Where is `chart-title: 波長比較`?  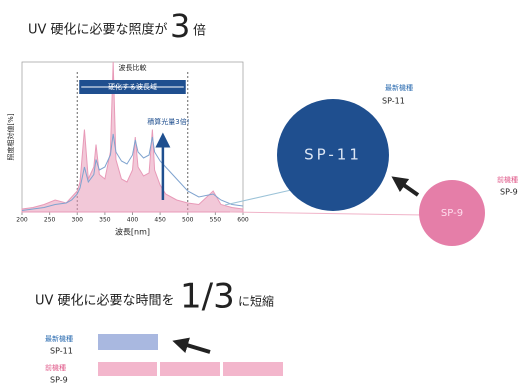 chart-title: 波長比較 is located at coordinates (133, 67).